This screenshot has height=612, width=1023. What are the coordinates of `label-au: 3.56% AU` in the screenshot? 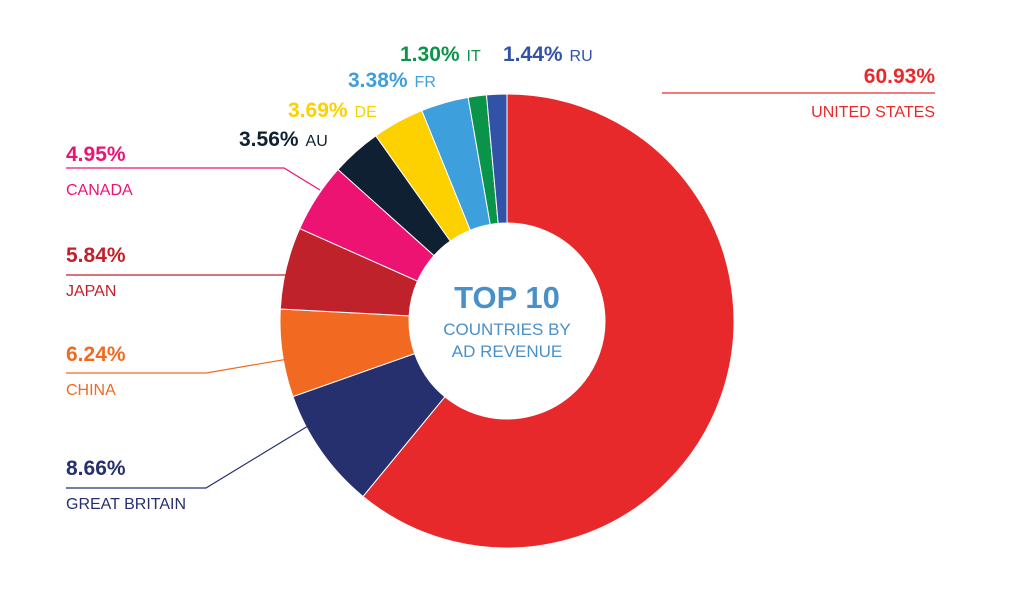 It's located at (283, 139).